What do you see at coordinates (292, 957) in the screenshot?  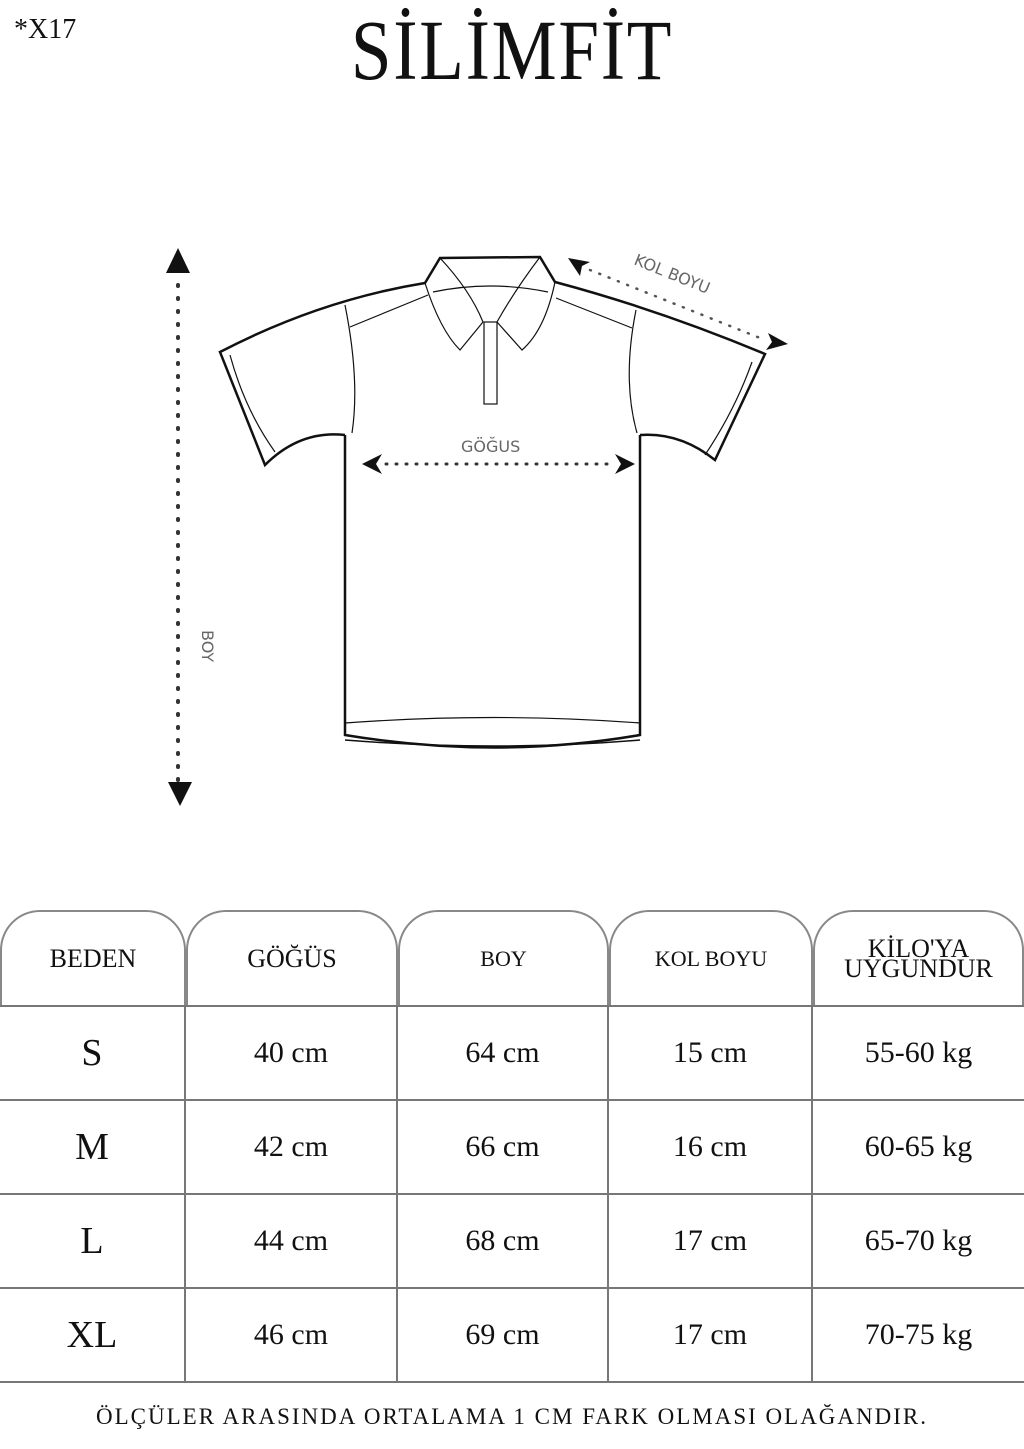 I see `header-chest: GÖĞÜS` at bounding box center [292, 957].